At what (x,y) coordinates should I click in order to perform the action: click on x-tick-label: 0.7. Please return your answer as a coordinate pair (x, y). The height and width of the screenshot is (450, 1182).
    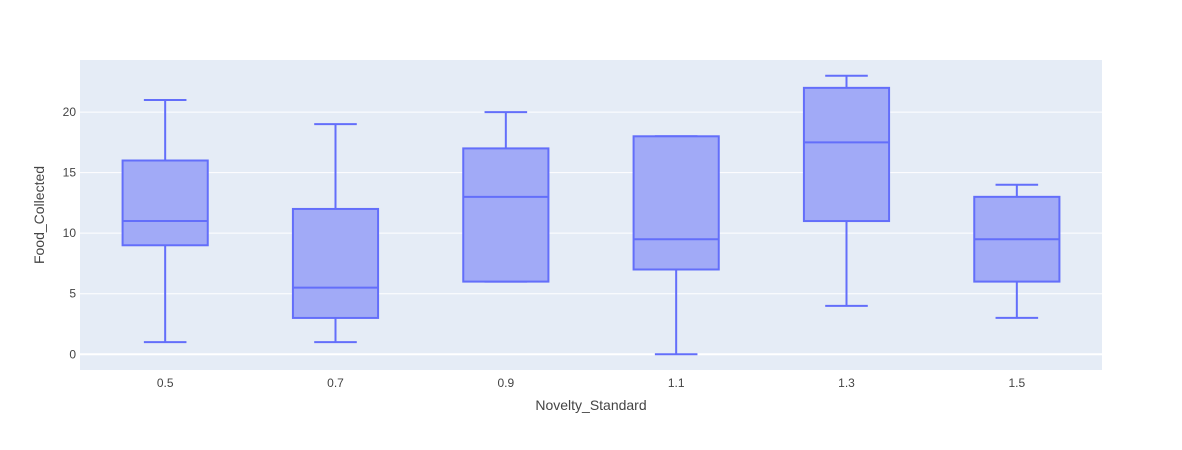
    Looking at the image, I should click on (335, 383).